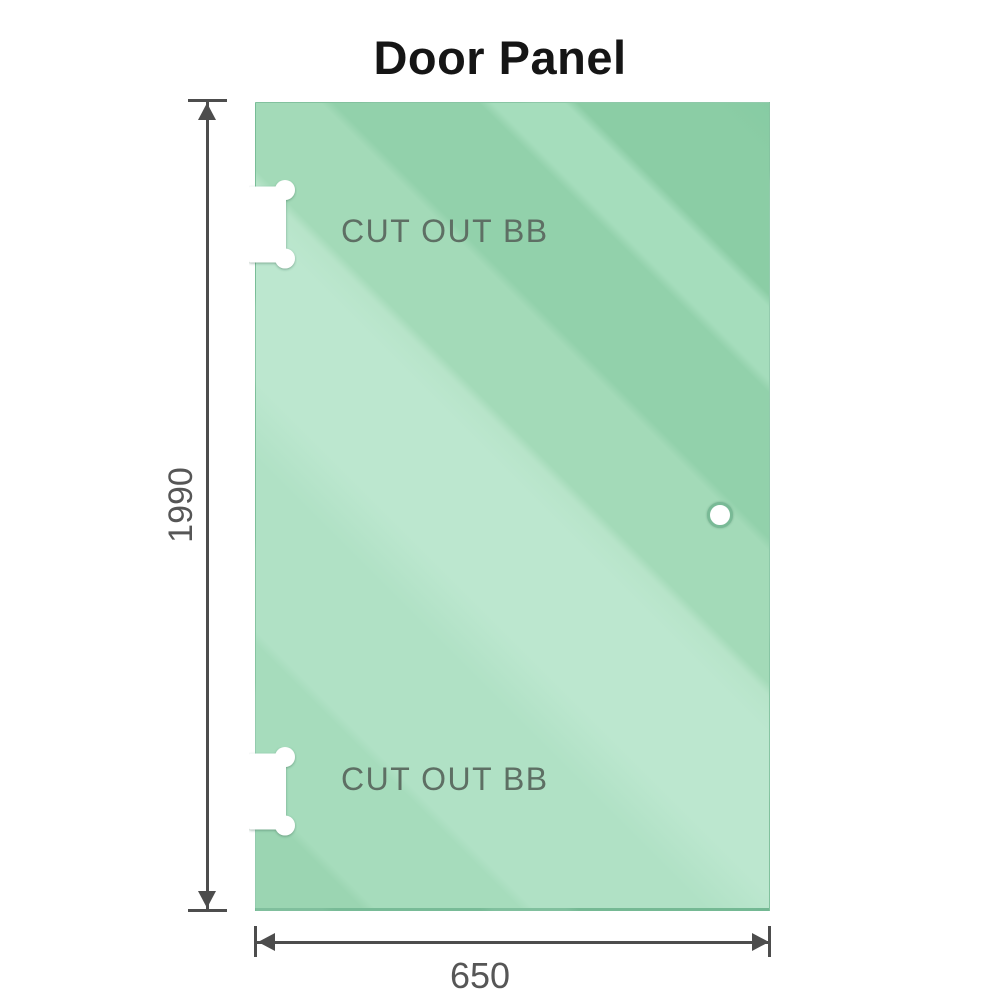  I want to click on arrow-down-icon, so click(207, 899).